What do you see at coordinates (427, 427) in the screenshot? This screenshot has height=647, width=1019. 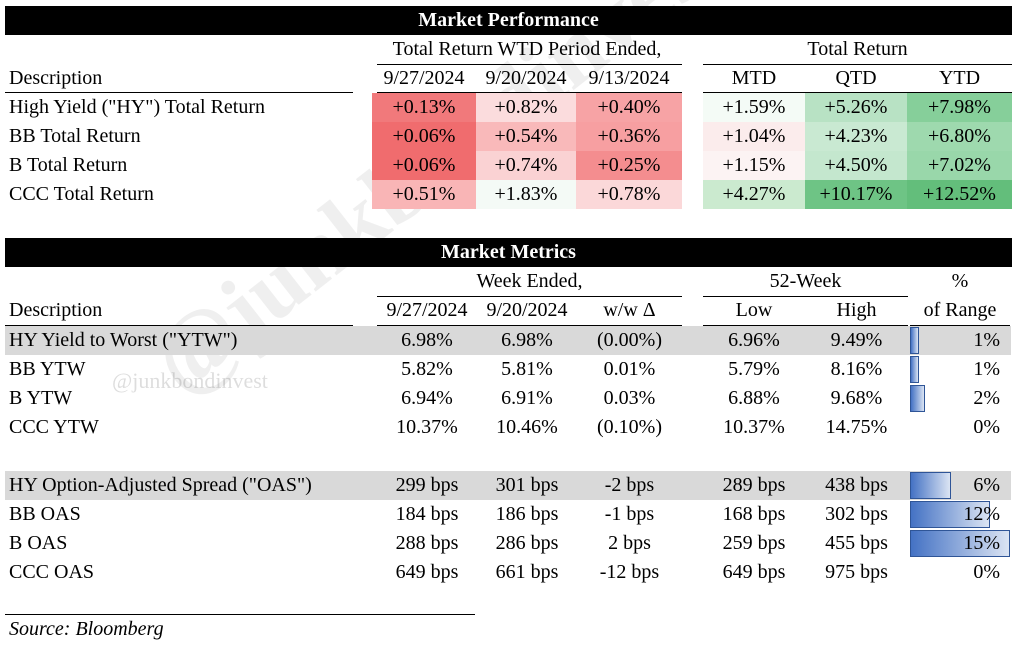 I see `metrics-cell: 10.37%` at bounding box center [427, 427].